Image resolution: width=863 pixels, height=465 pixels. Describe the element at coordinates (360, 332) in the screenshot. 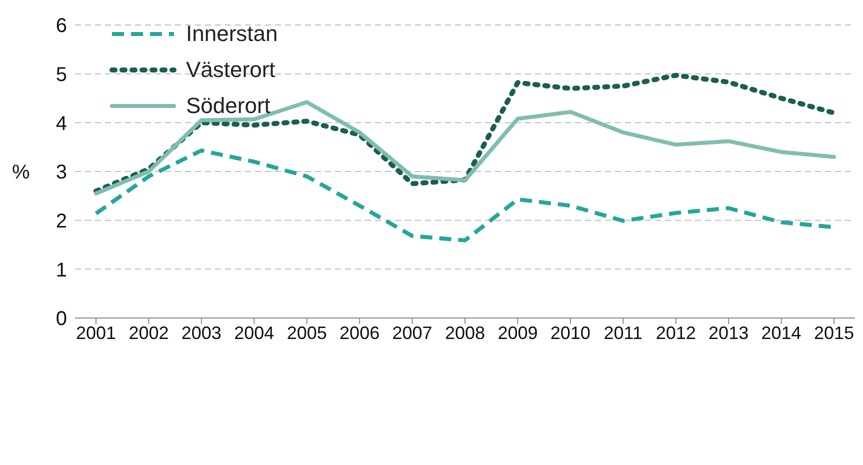

I see `x-tick-label: 2006` at that location.